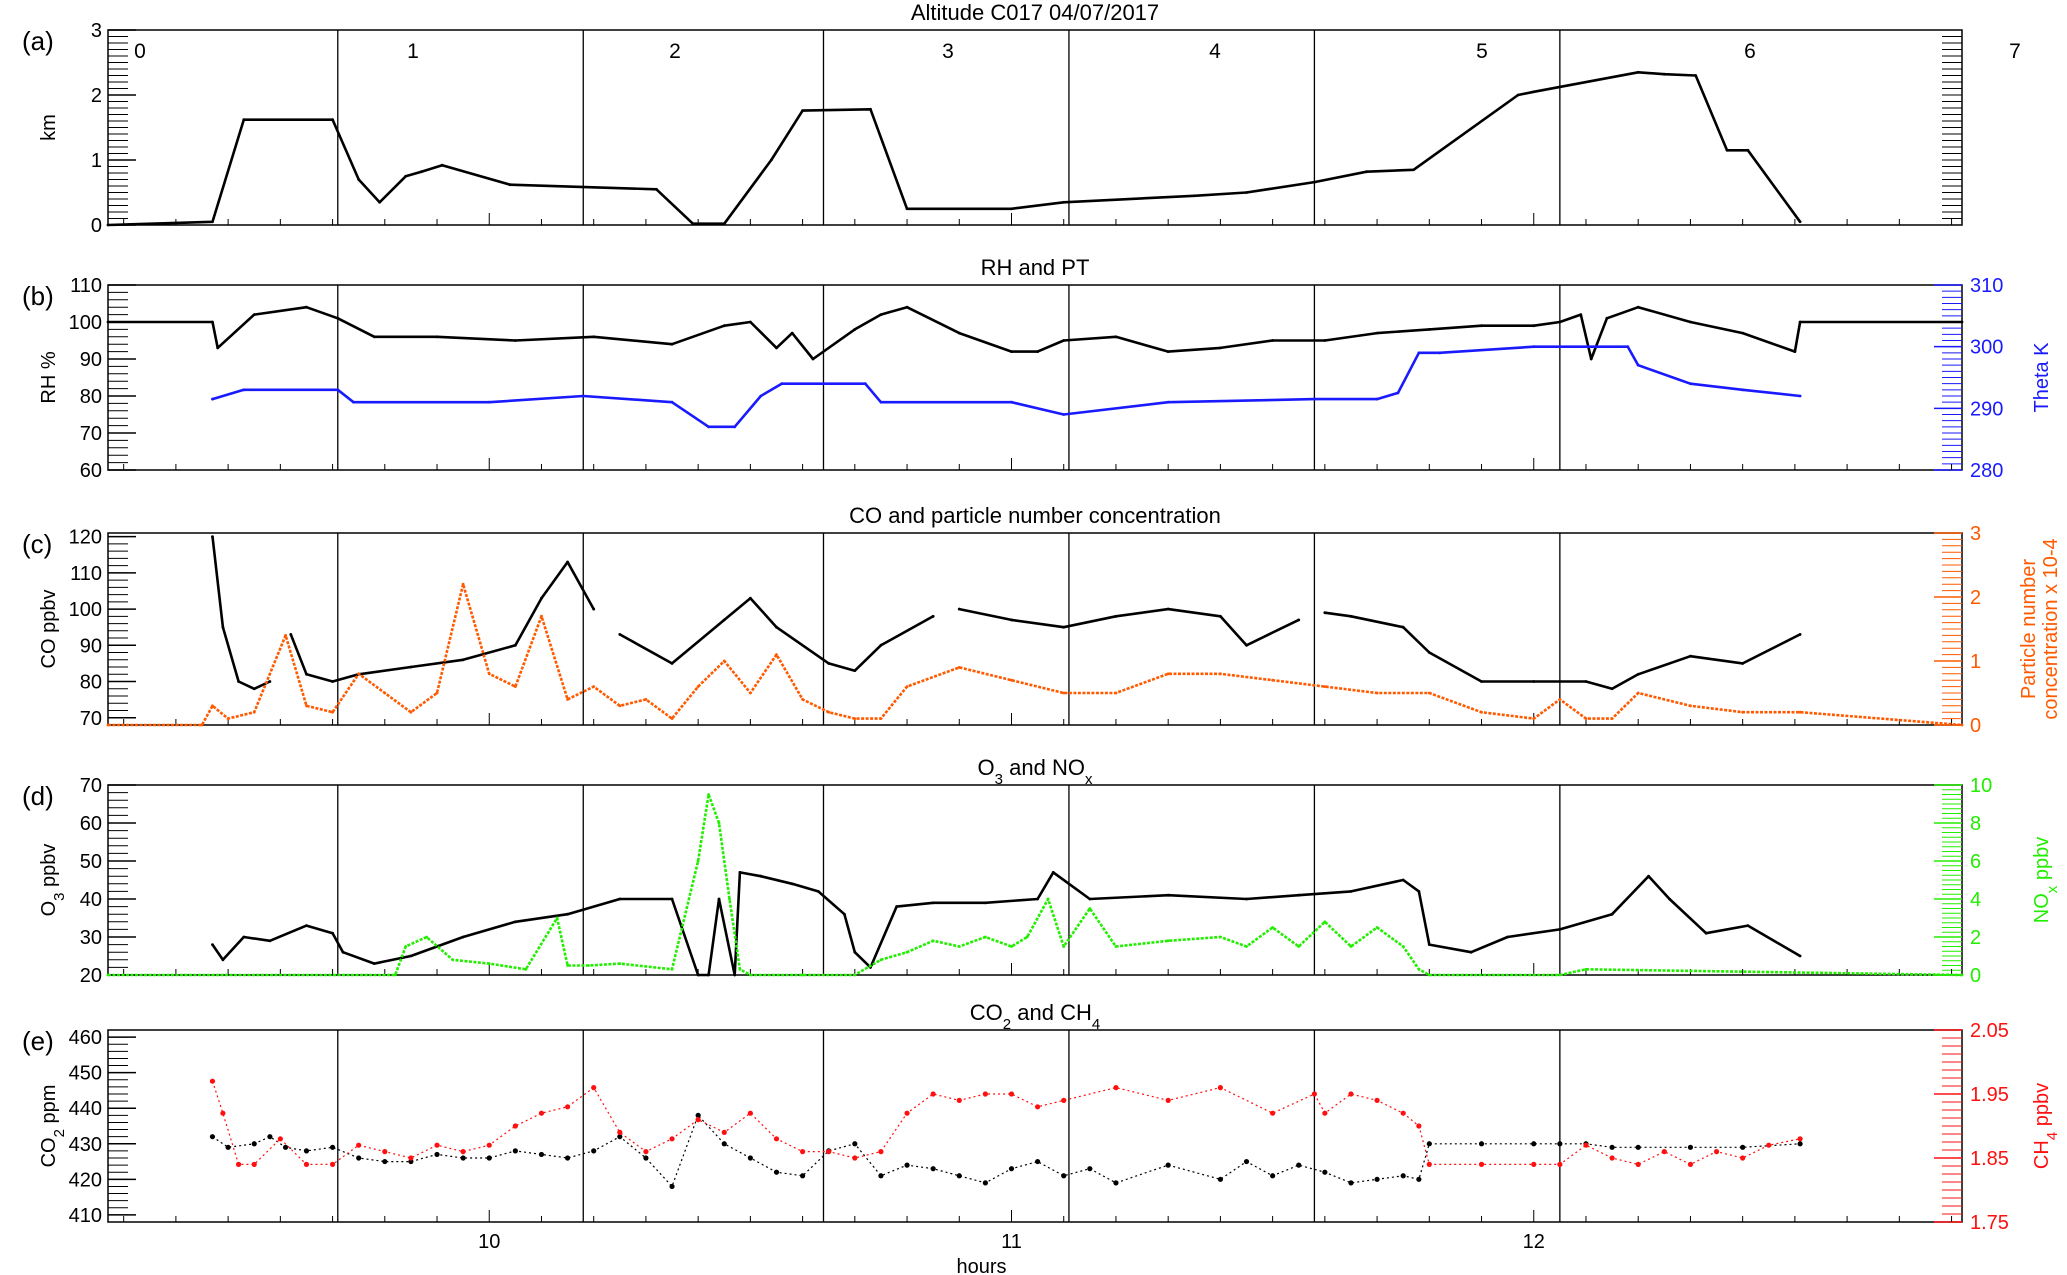 This screenshot has height=1275, width=2067. What do you see at coordinates (1534, 1242) in the screenshot?
I see `x-tick-label: 12` at bounding box center [1534, 1242].